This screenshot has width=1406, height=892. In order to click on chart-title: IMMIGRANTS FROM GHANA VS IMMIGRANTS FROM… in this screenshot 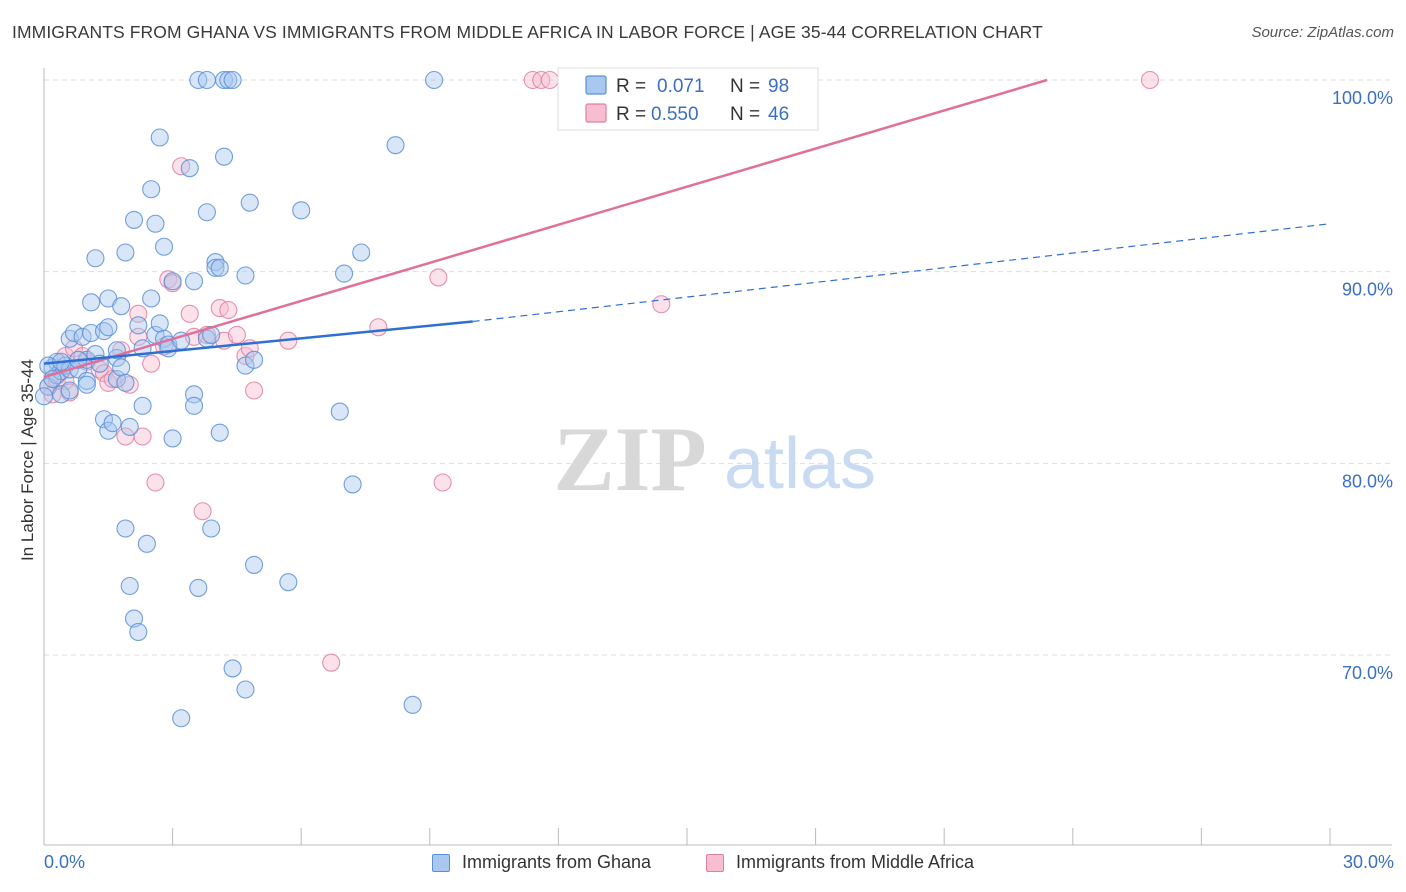, I will do `click(527, 32)`.